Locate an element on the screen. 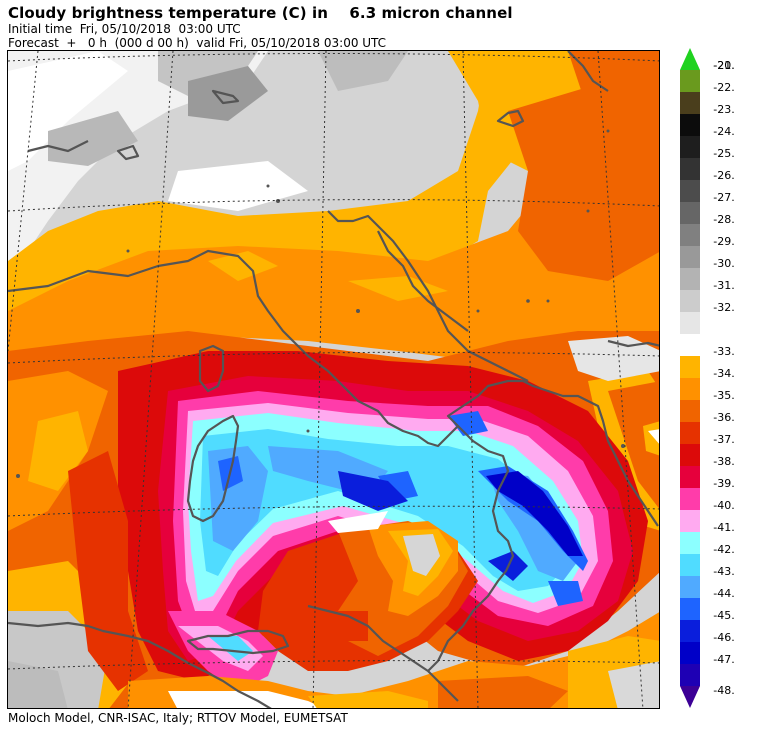 The image size is (760, 731). legend-label: -42. is located at coordinates (723, 549).